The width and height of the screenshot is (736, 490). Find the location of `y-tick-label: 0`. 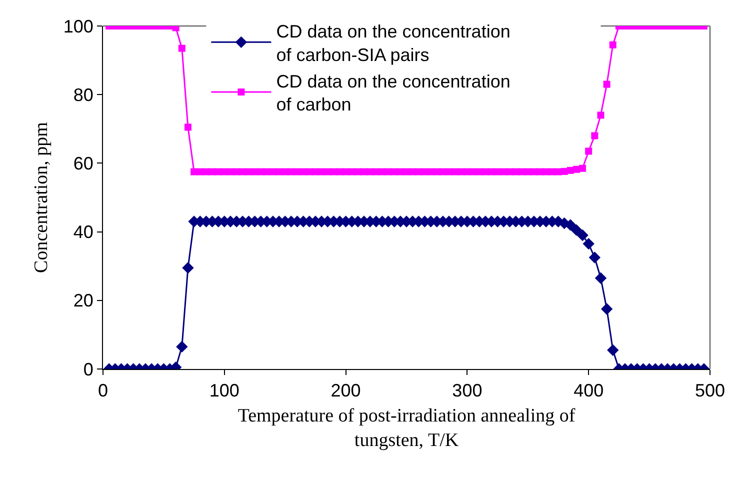

y-tick-label: 0 is located at coordinates (88, 369).